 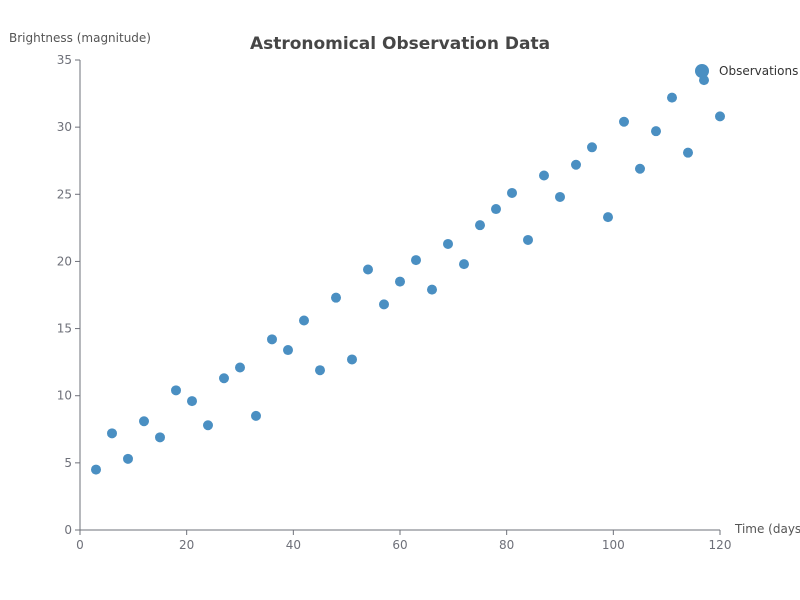 What do you see at coordinates (702, 71) in the screenshot?
I see `legend-marker` at bounding box center [702, 71].